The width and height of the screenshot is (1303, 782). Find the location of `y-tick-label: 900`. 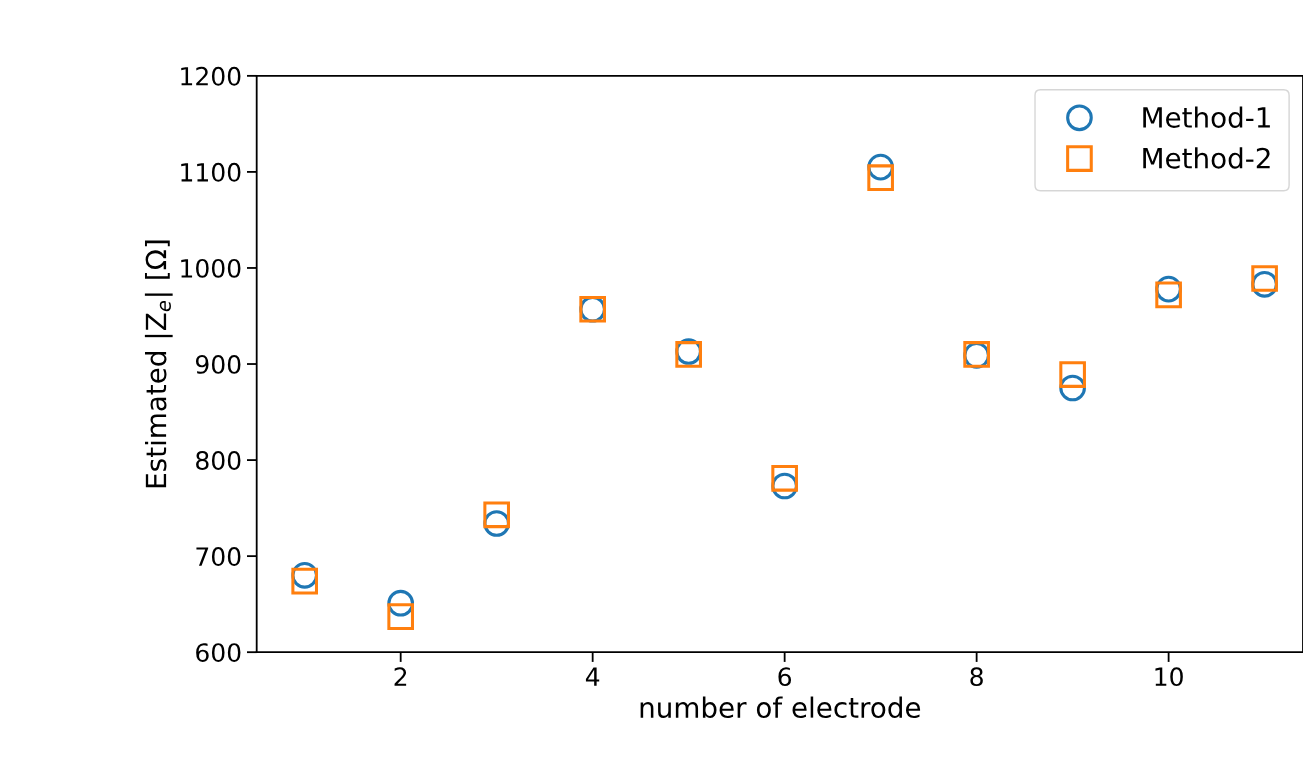

y-tick-label: 900 is located at coordinates (218, 364).